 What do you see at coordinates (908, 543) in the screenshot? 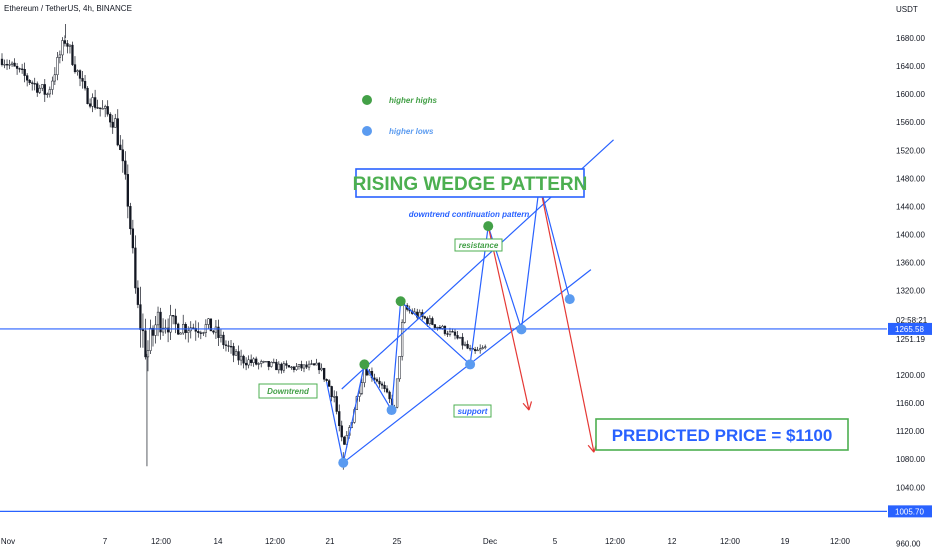
I see `y-tick-label: 960.00` at bounding box center [908, 543].